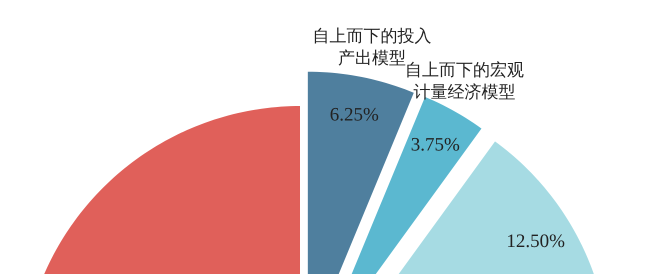 The image size is (645, 274). I want to click on data-label: 6.25%, so click(355, 115).